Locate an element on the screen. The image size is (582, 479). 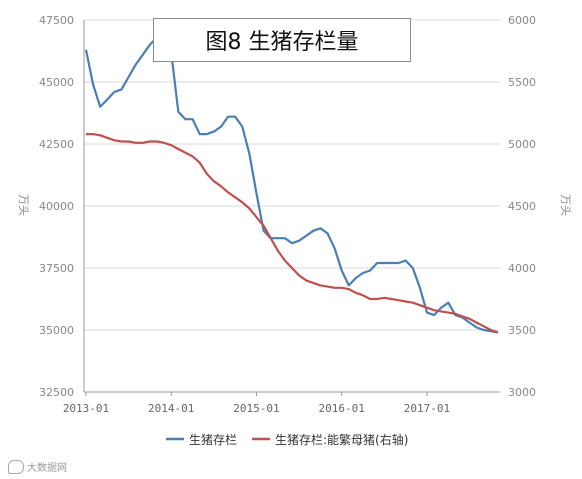
left-axis-ticks: 32500 35000 37500 40000 42500 45000 47500 is located at coordinates (56, 206).